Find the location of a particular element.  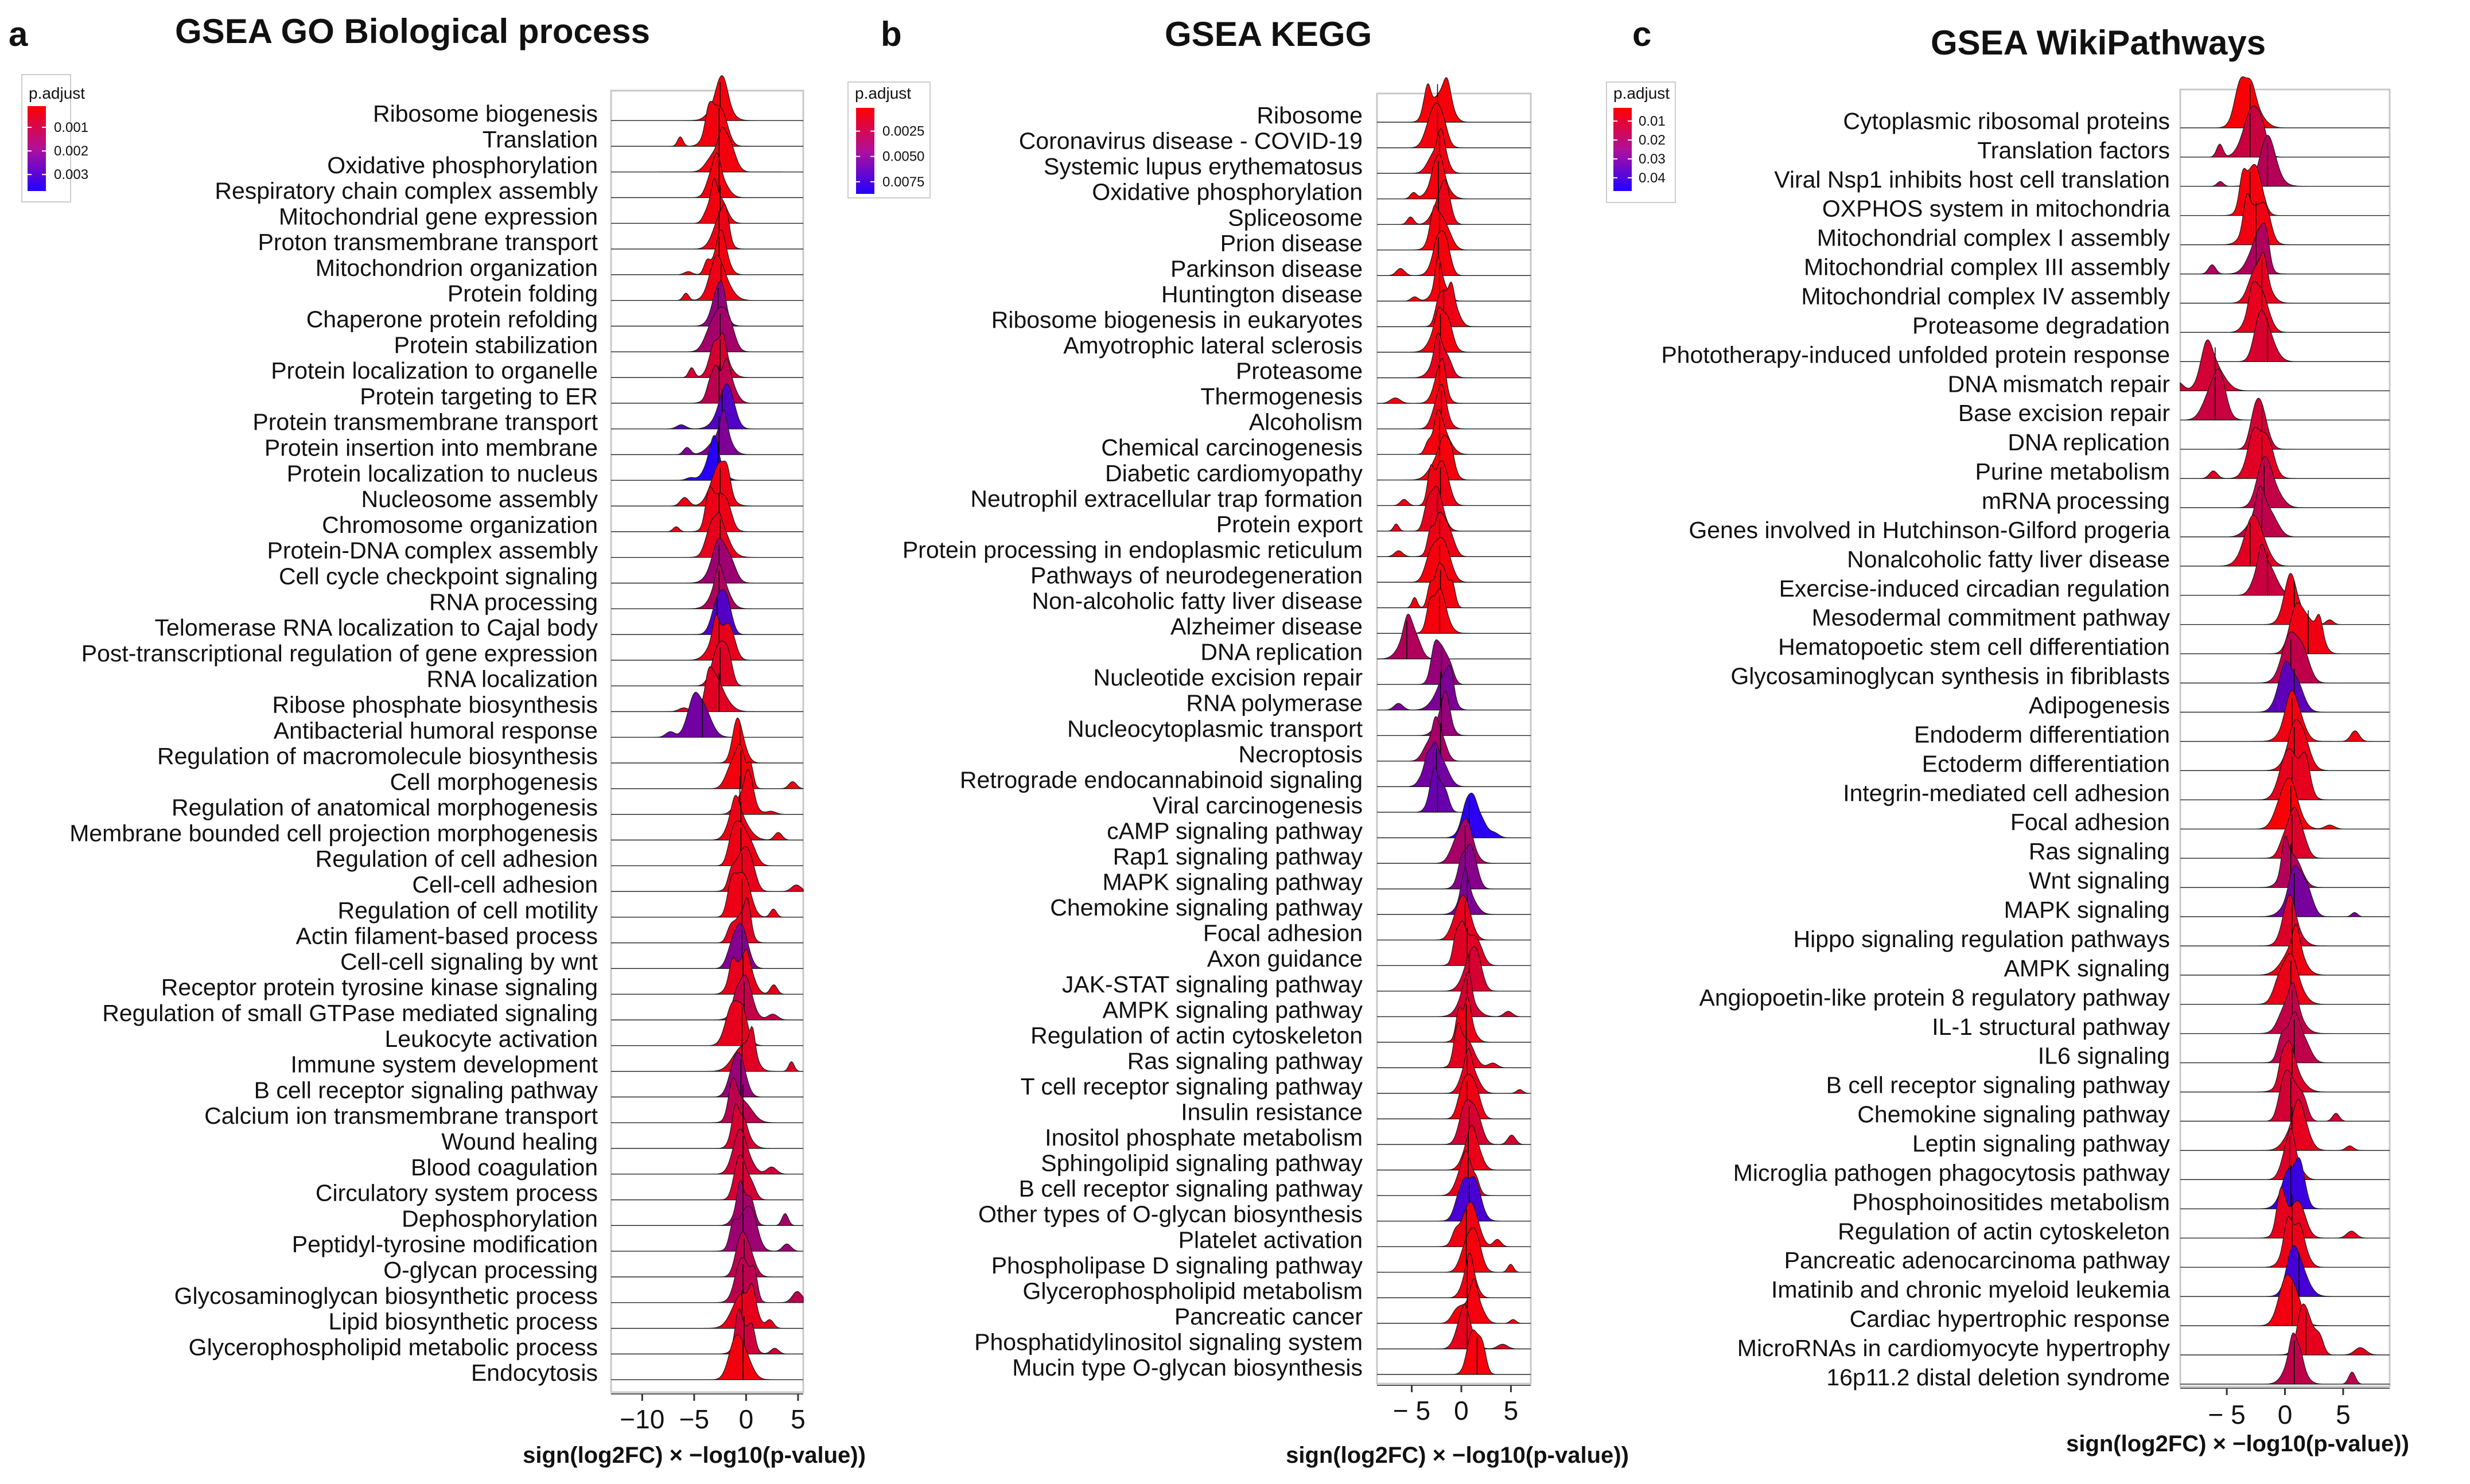

ridge-row: Protein folding is located at coordinates (625, 281).